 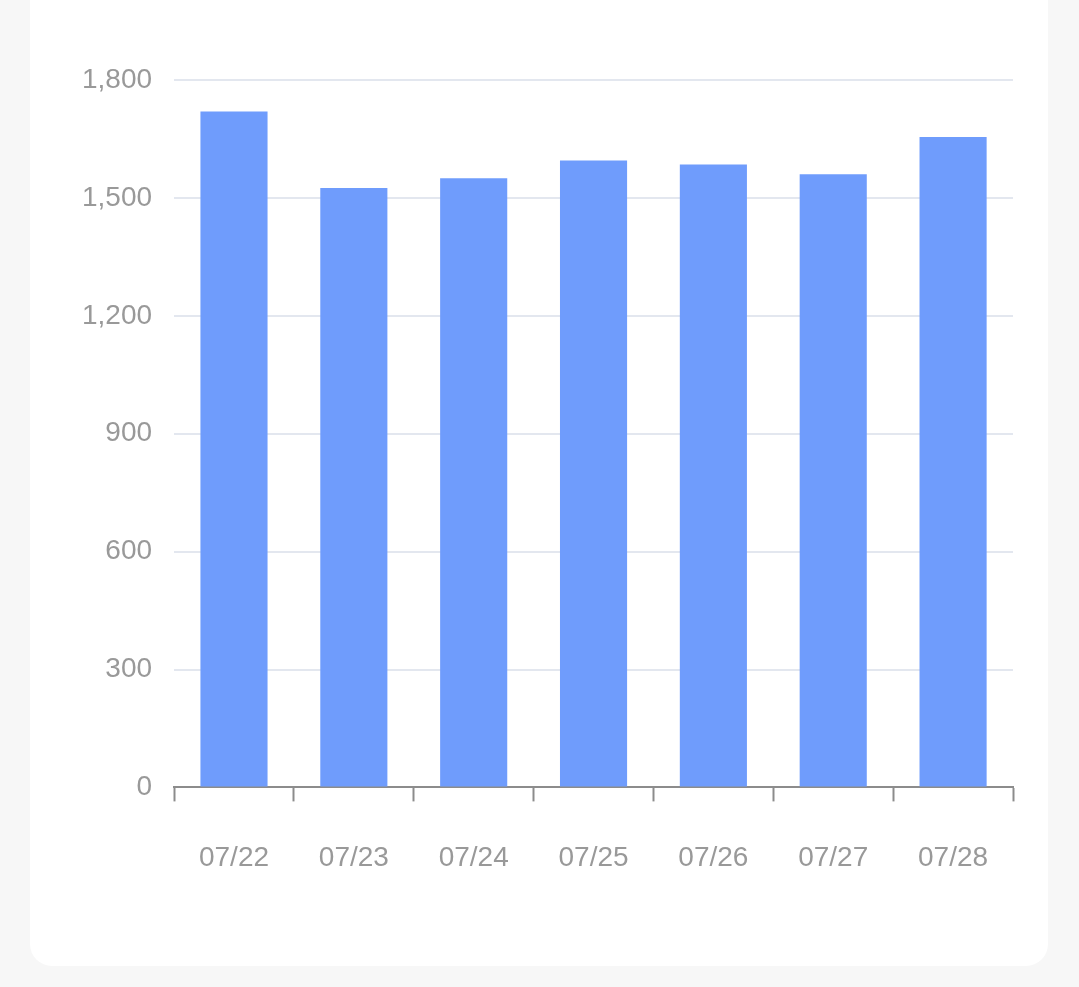 I want to click on y-tick-label: 1,800, so click(x=117, y=78).